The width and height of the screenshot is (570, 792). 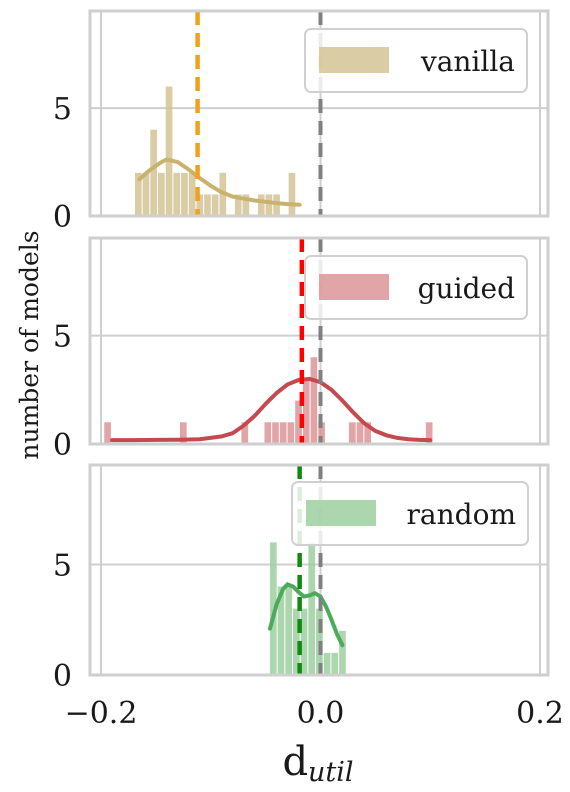 I want to click on legend-label: guided, so click(x=466, y=288).